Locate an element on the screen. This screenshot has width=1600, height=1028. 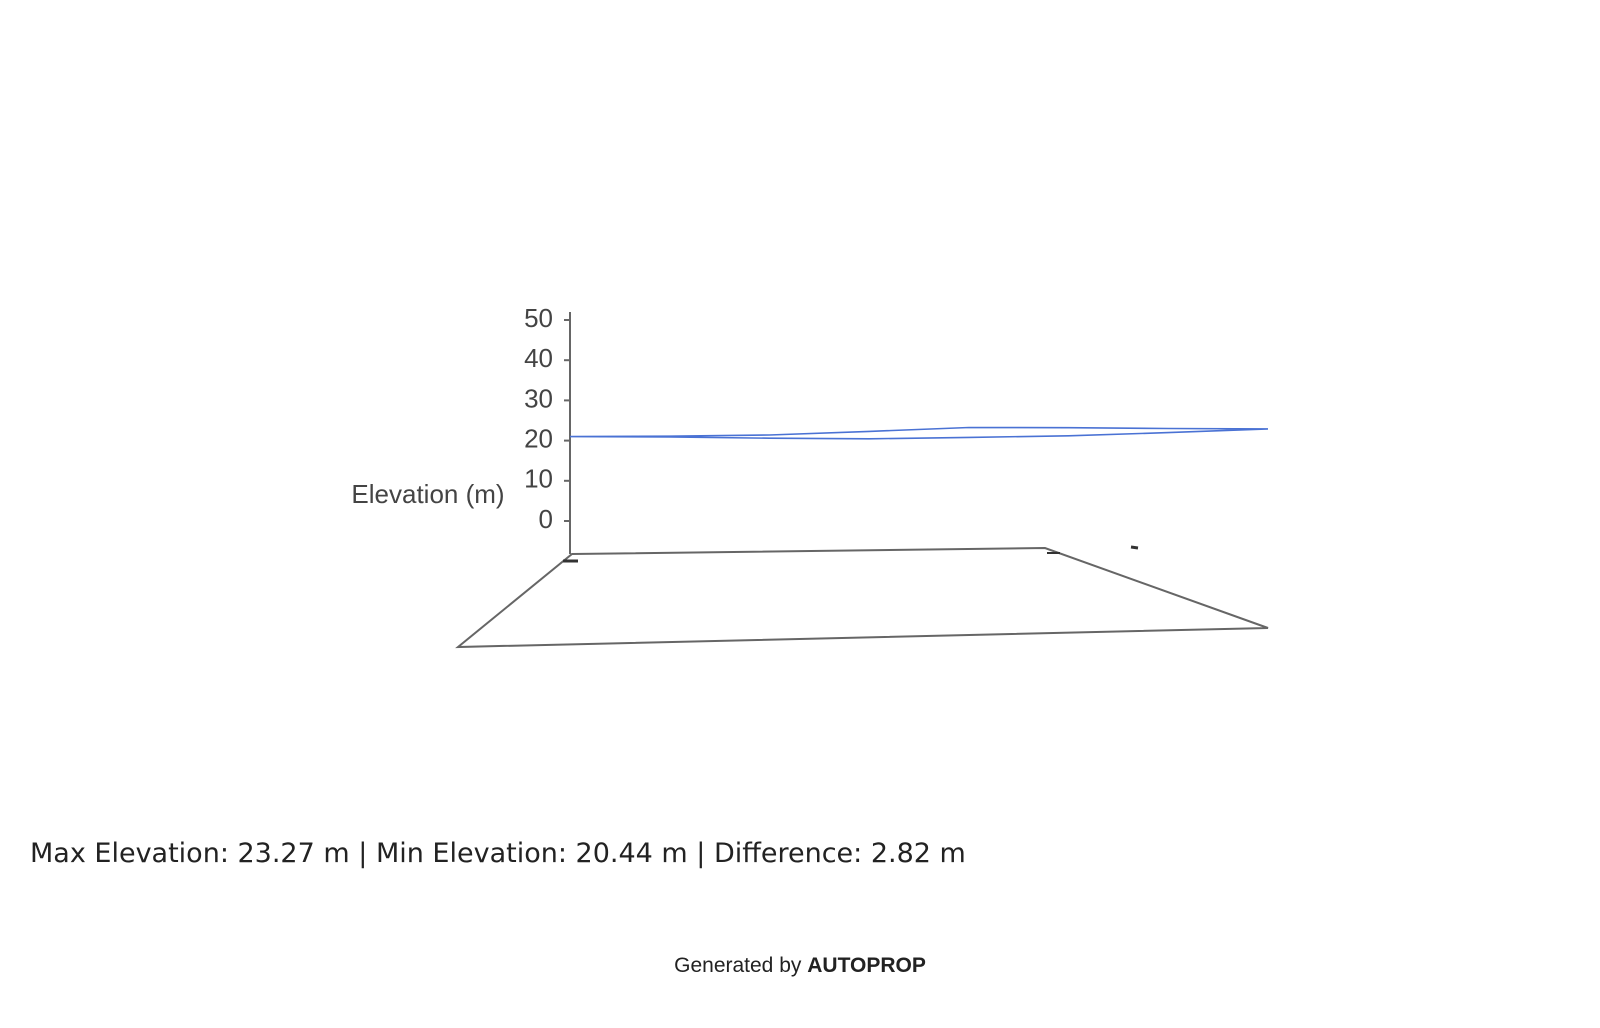
y-axis-label: Elevation (m) is located at coordinates (427, 494).